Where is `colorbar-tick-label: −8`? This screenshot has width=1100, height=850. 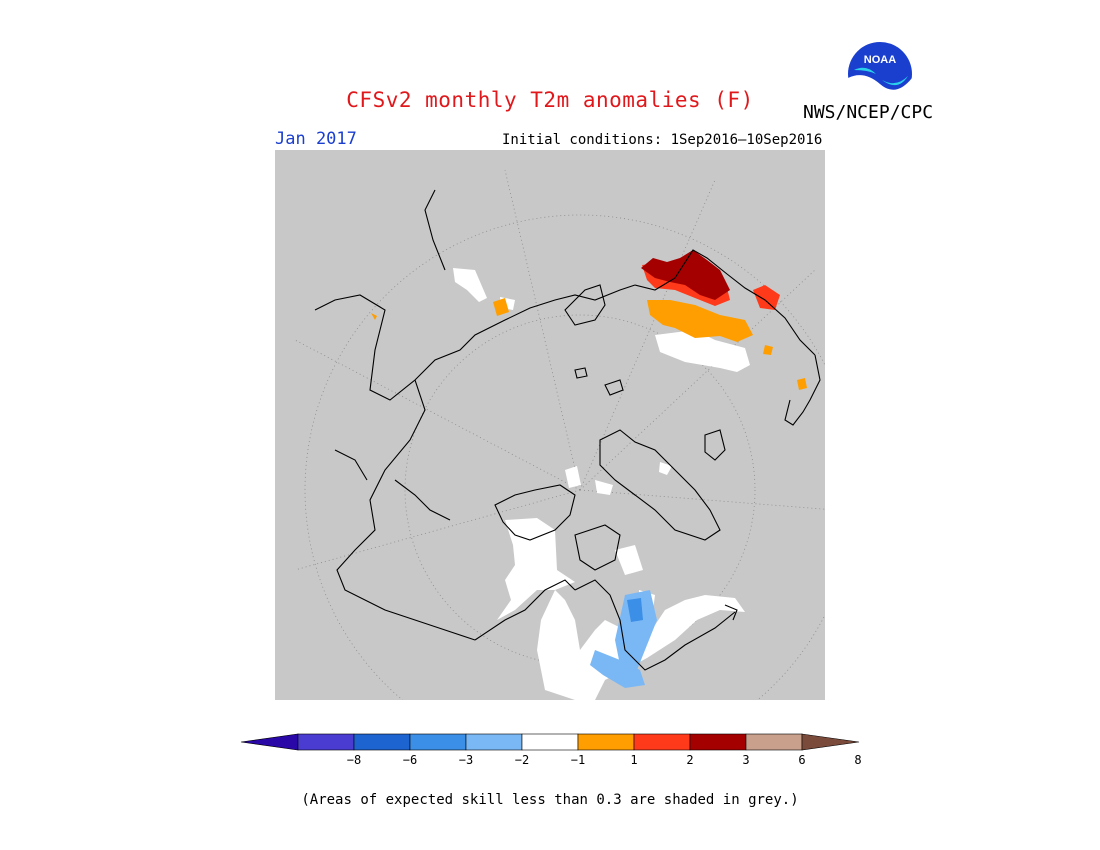
colorbar-tick-label: −8 is located at coordinates (354, 760).